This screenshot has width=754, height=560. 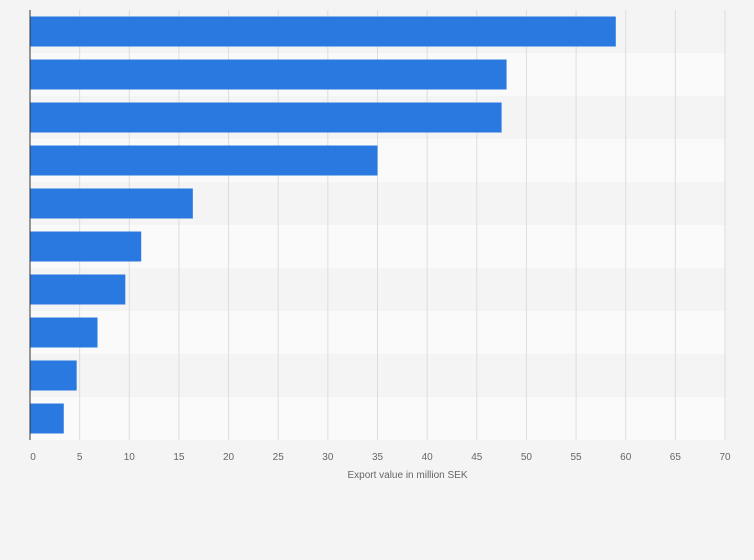 I want to click on x-tick-label: 10, so click(x=130, y=457).